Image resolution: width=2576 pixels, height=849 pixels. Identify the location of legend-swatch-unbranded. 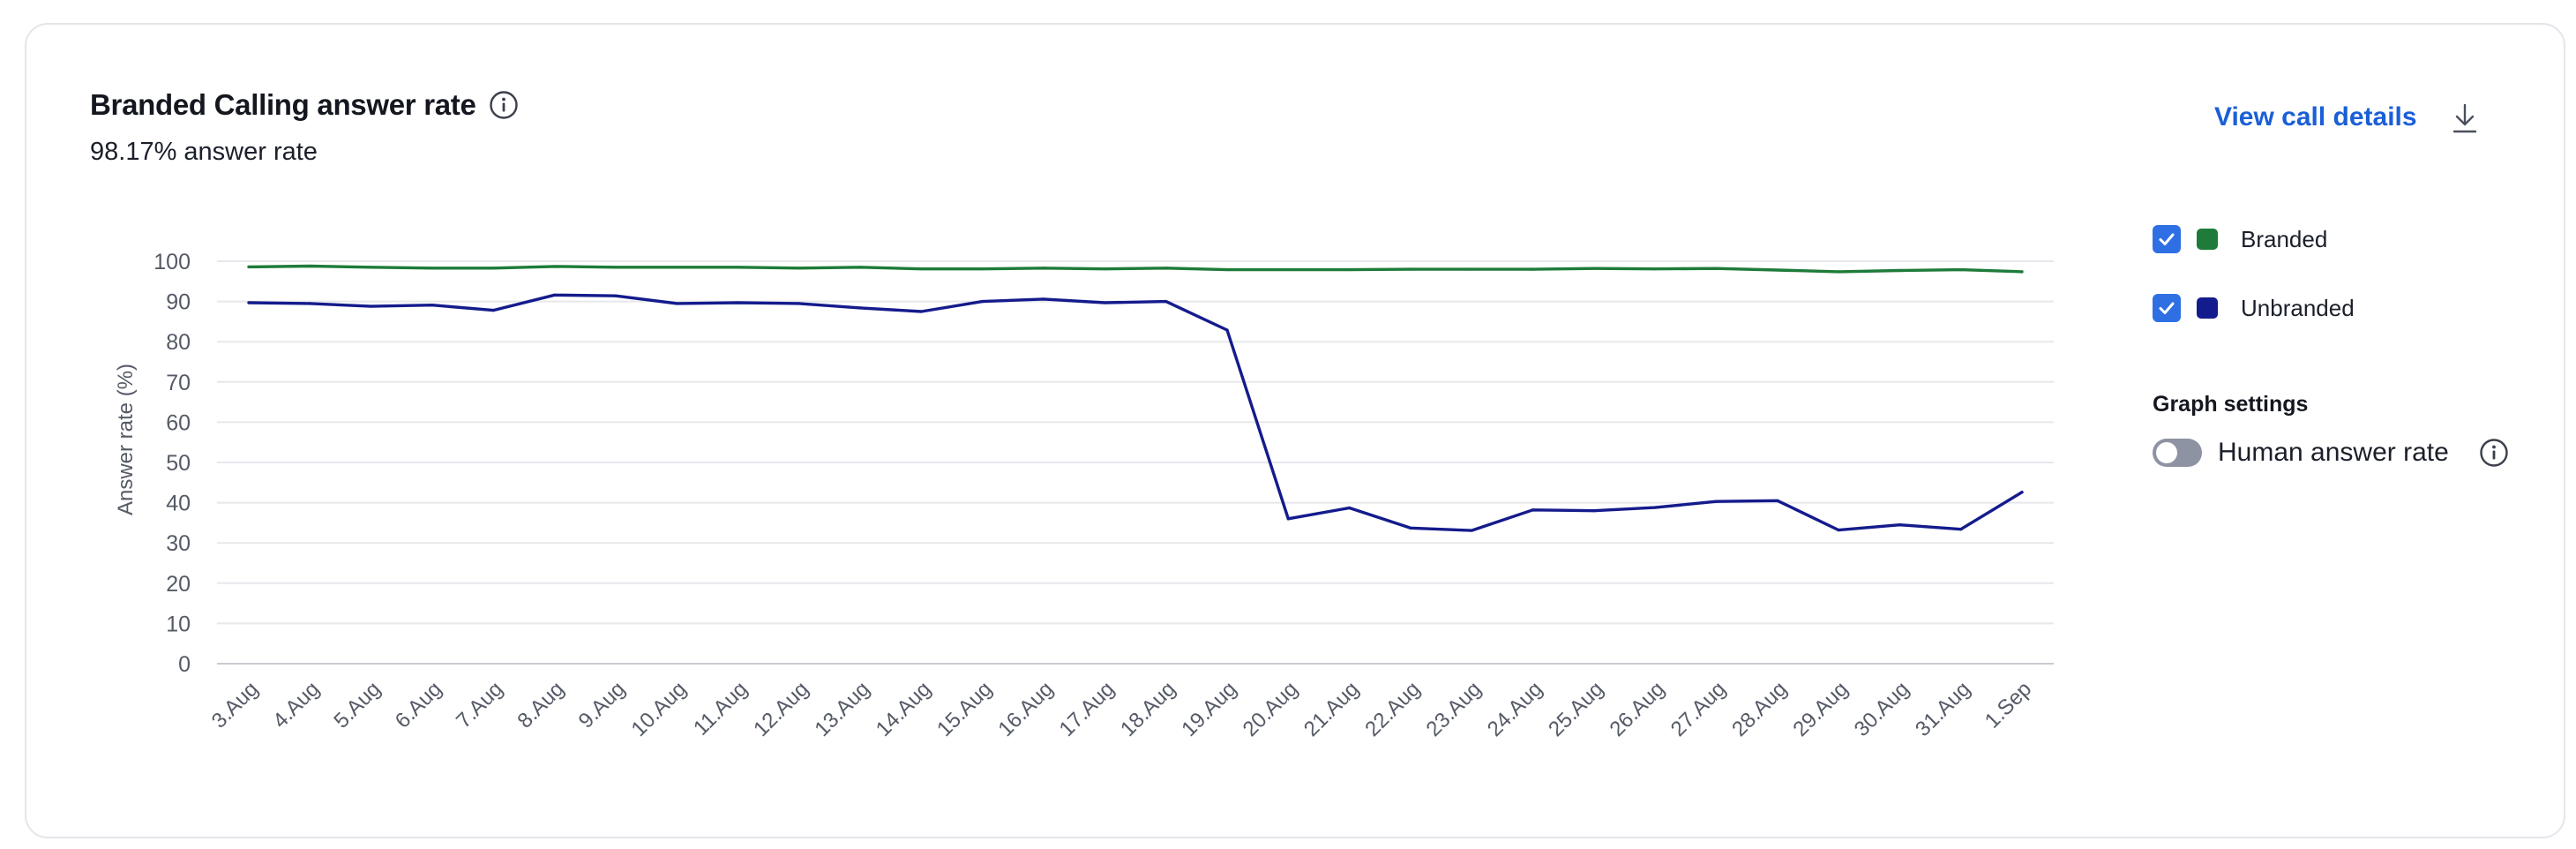
(2208, 308).